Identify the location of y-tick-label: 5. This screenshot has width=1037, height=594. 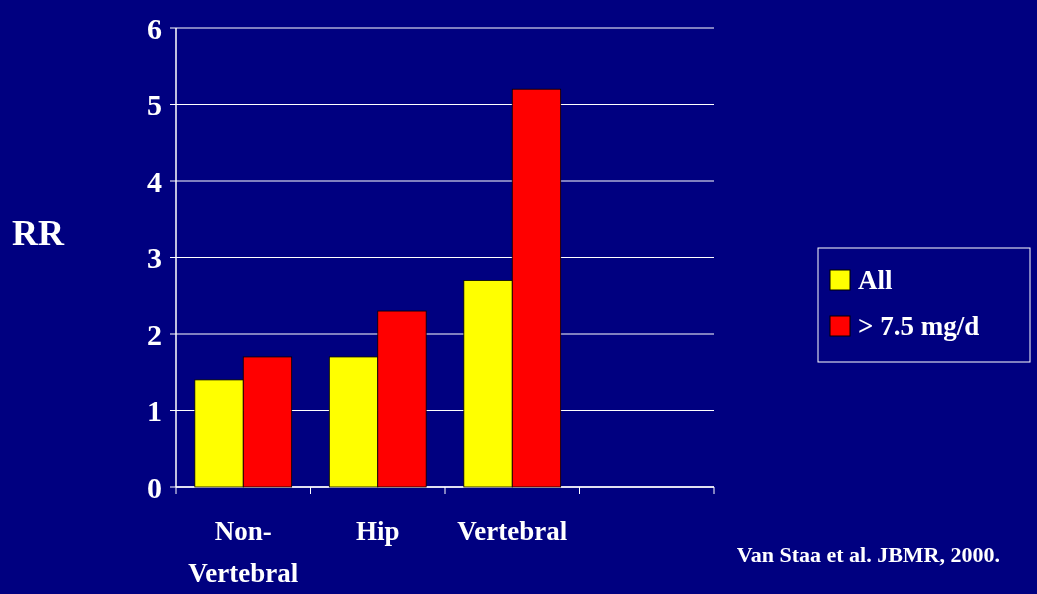
(154, 104).